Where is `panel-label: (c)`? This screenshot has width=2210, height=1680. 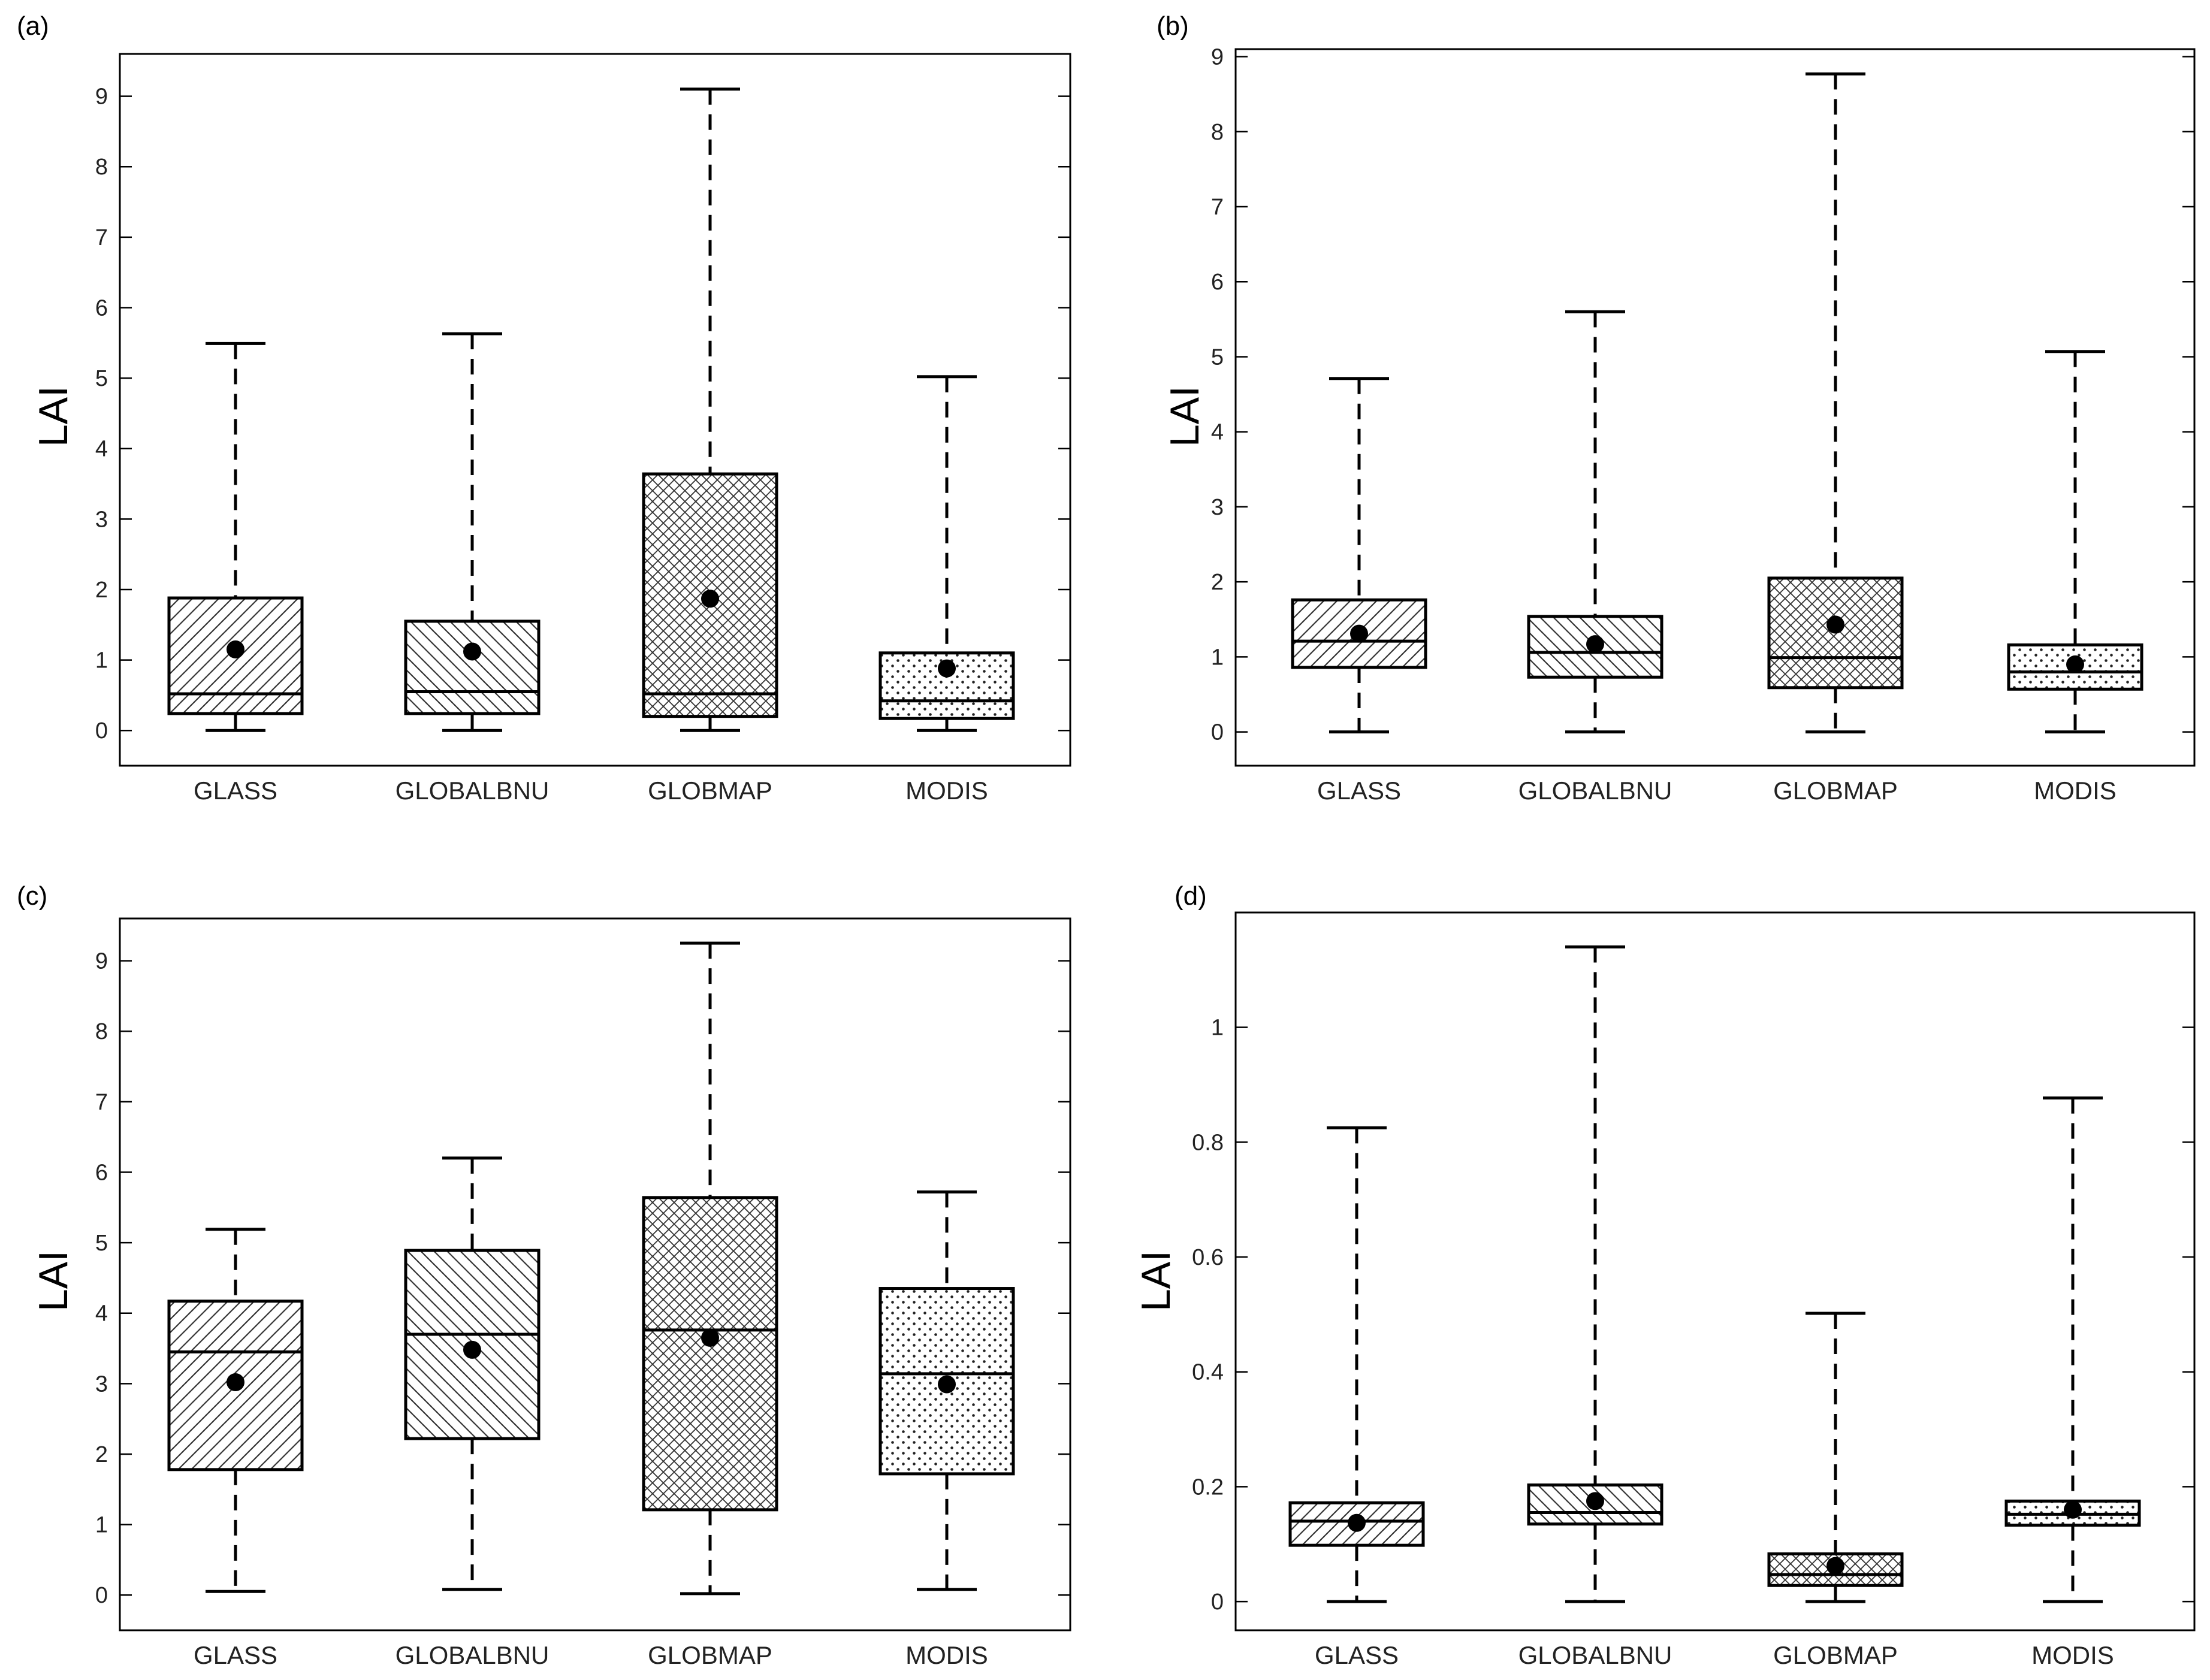 panel-label: (c) is located at coordinates (32, 896).